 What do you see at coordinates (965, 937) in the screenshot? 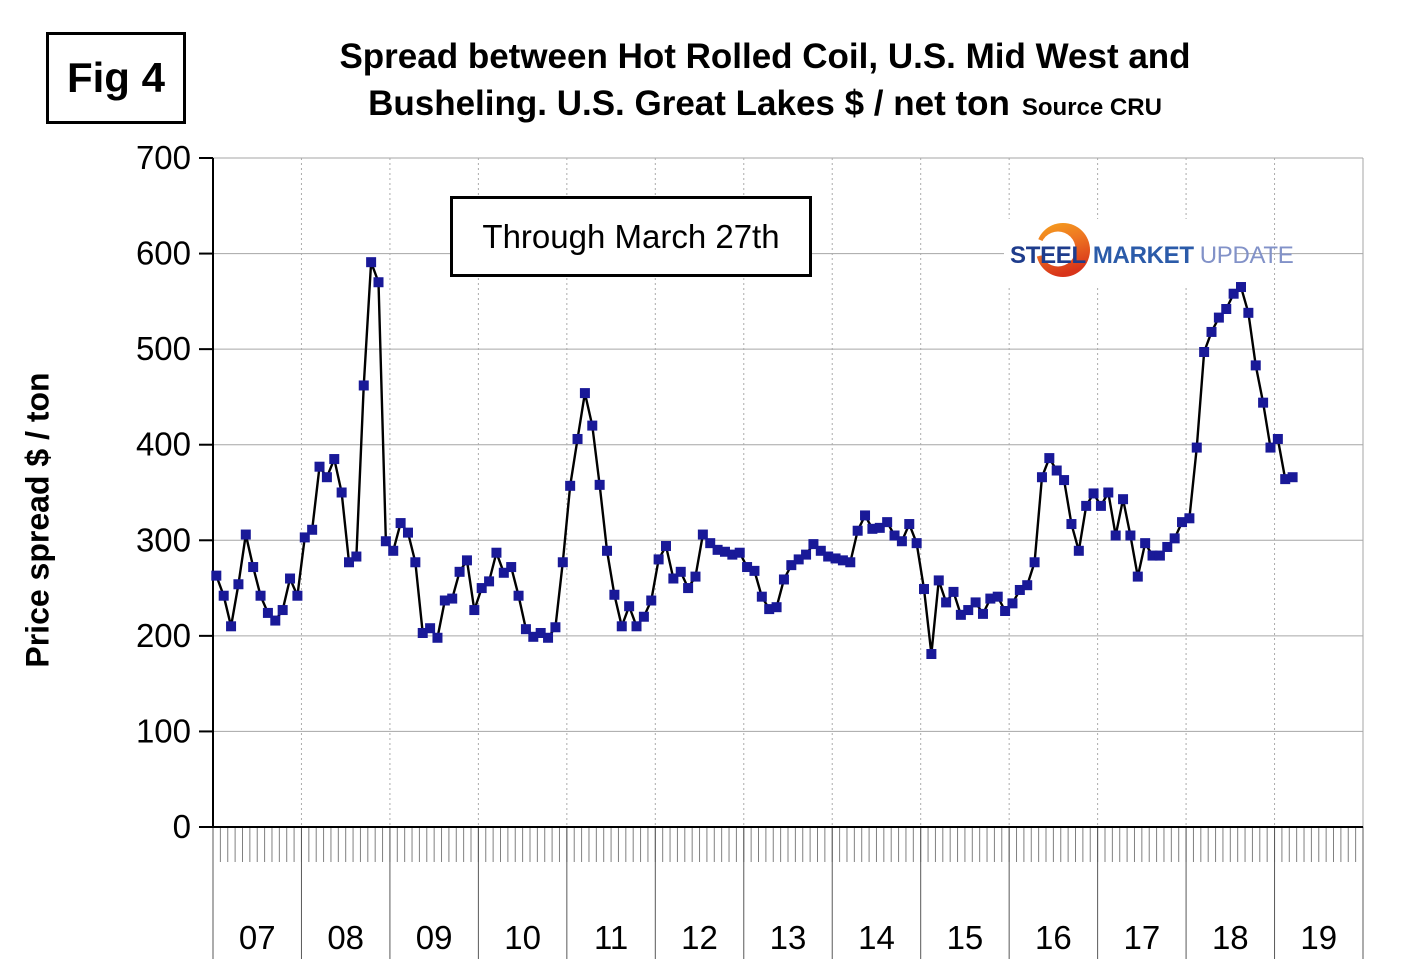
I see `x-tick-label: 15` at bounding box center [965, 937].